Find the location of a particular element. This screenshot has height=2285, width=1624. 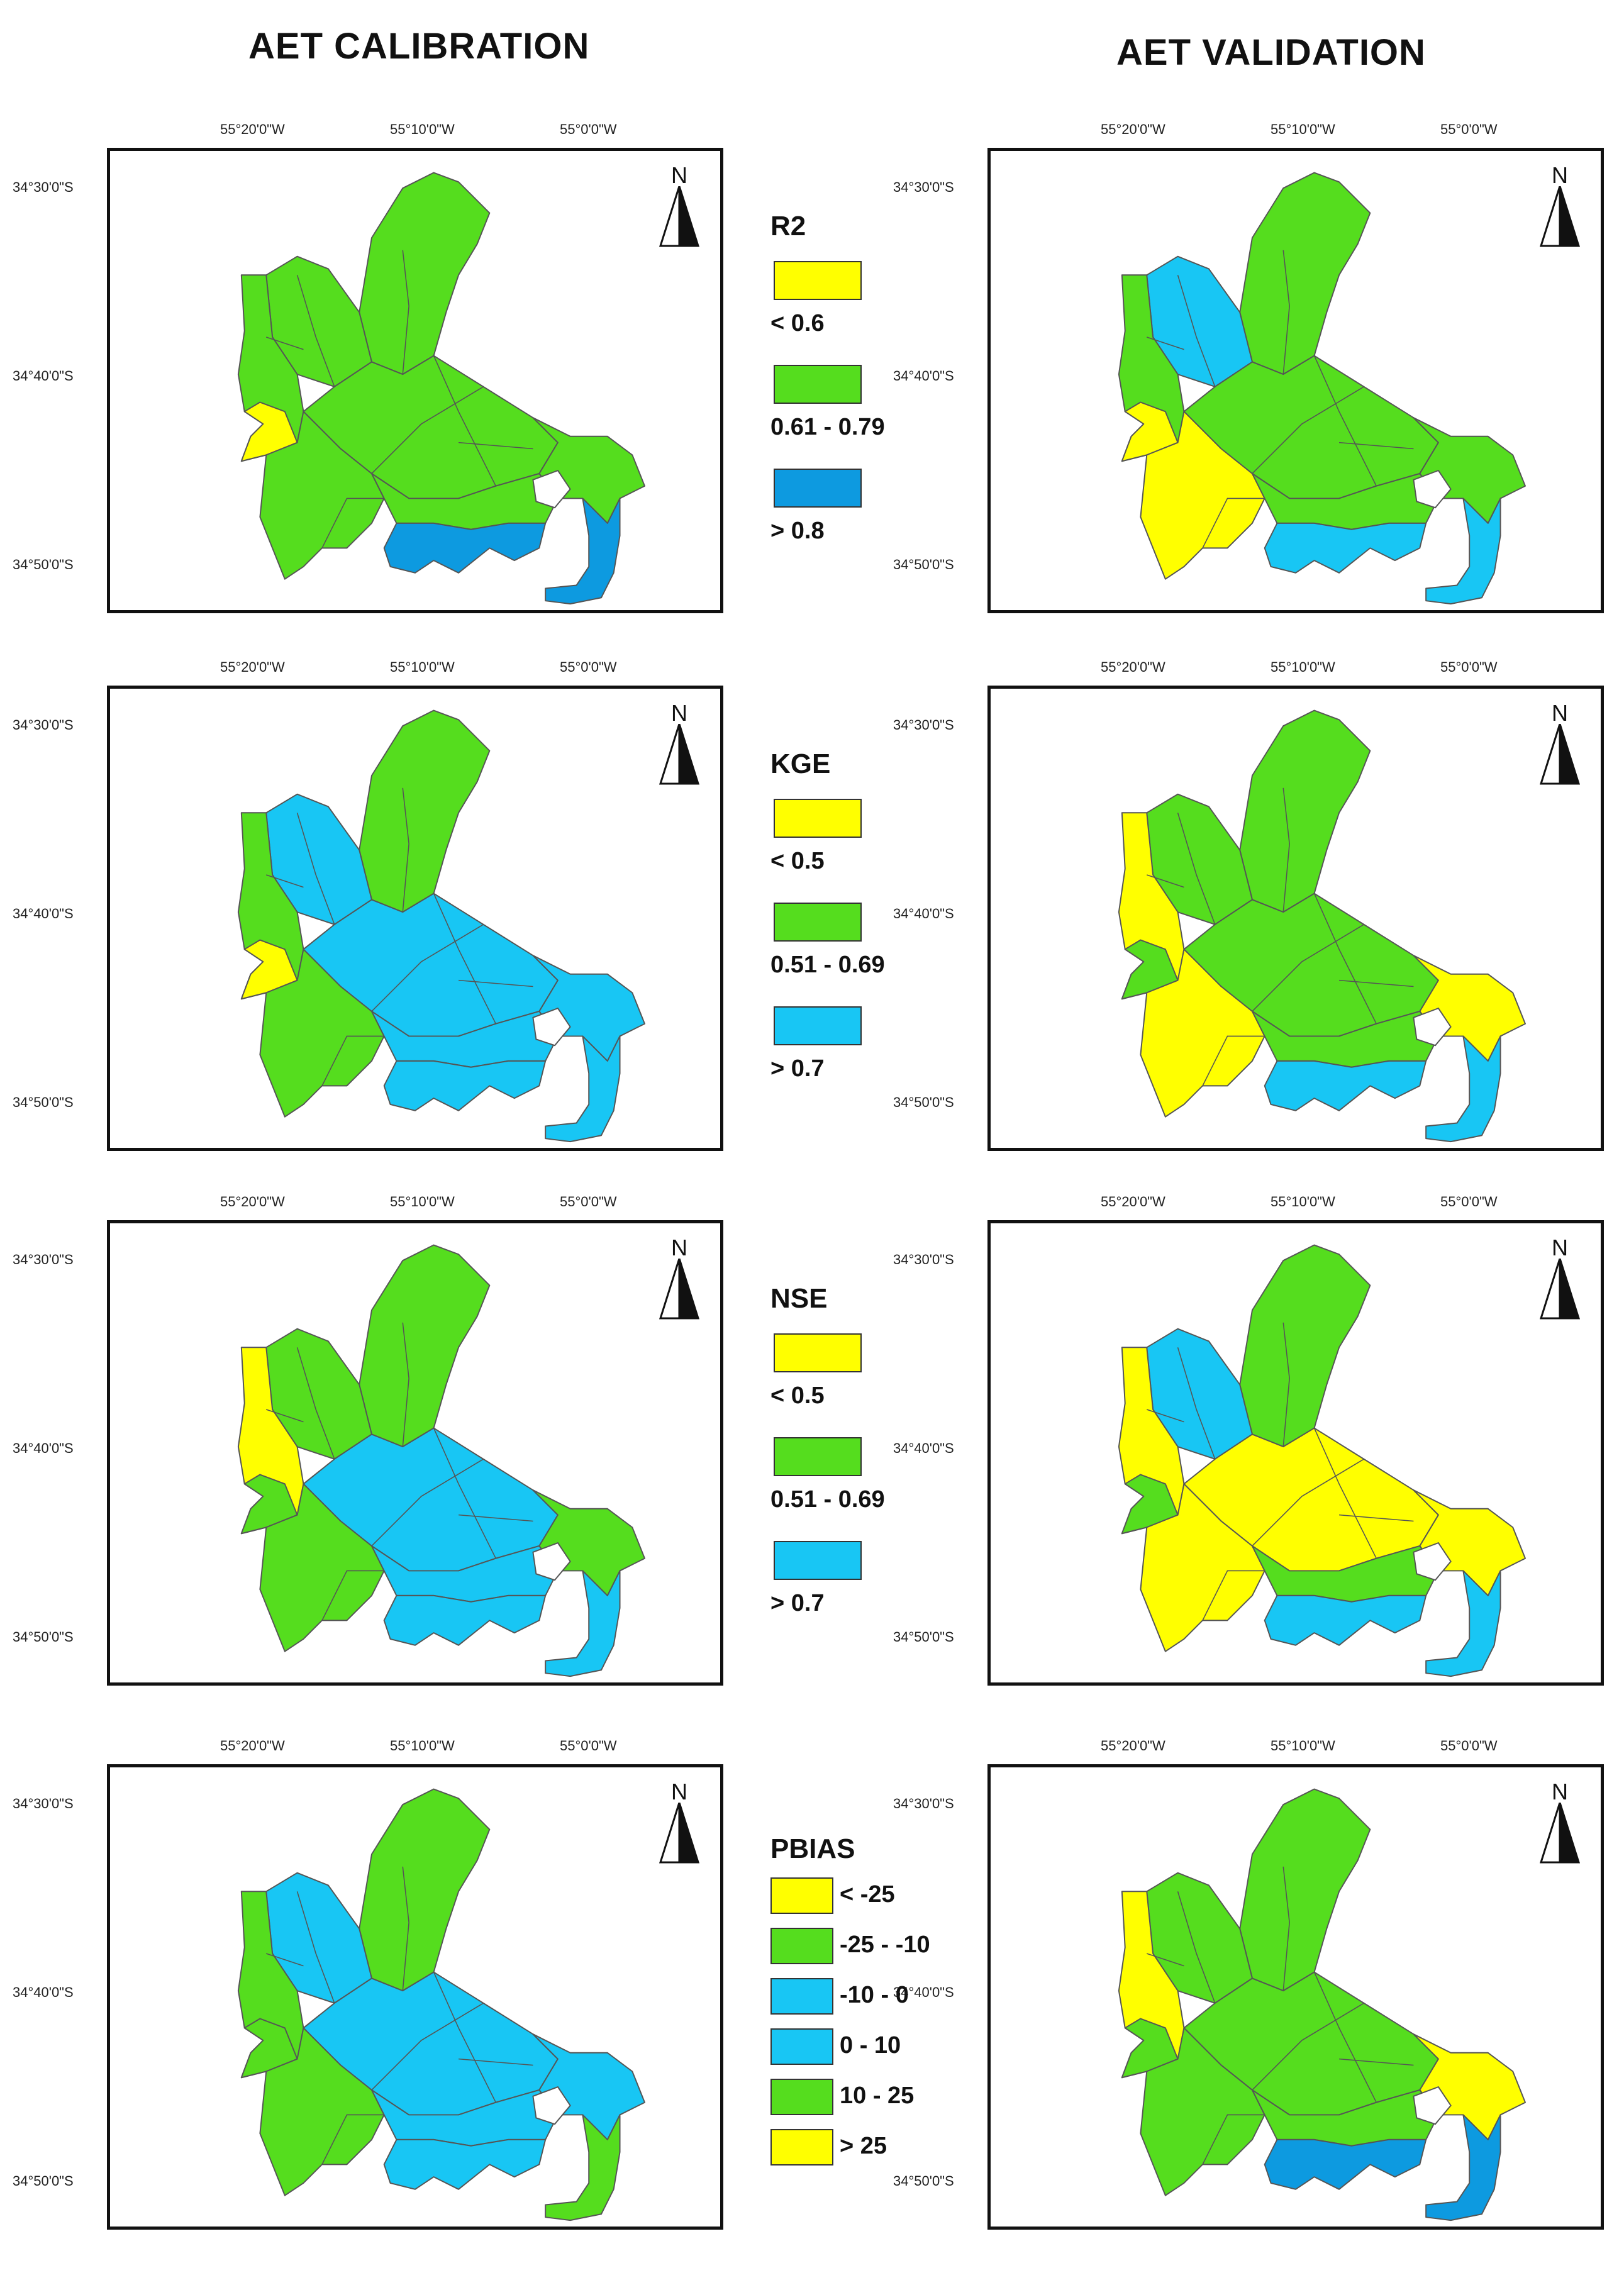

calibration-nse-region-south-west is located at coordinates (322, 1568).